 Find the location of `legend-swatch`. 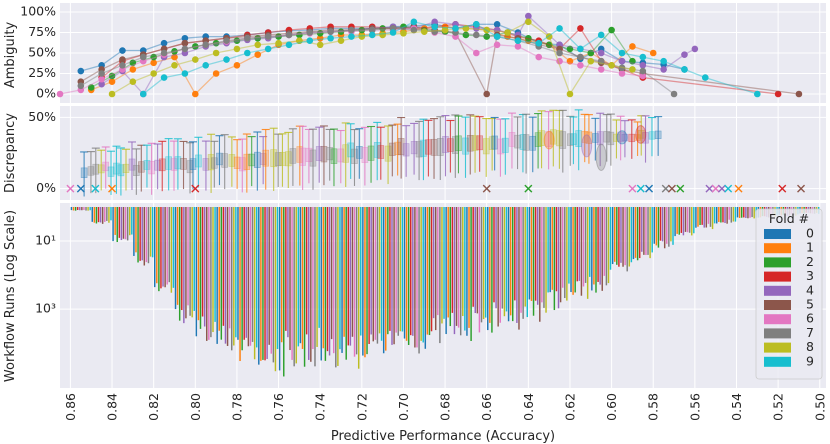

legend-swatch is located at coordinates (777, 276).